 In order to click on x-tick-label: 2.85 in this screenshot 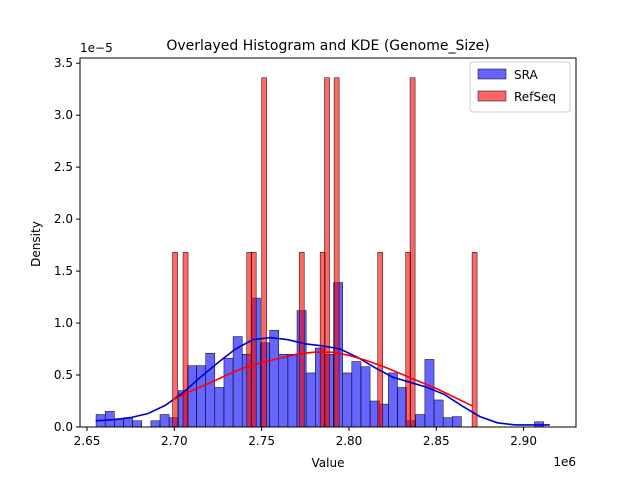, I will do `click(436, 441)`.